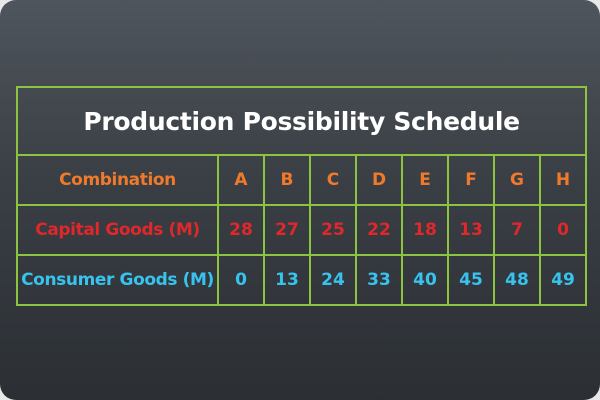 Image resolution: width=600 pixels, height=400 pixels. I want to click on consumer-goods-value-g: 48, so click(517, 280).